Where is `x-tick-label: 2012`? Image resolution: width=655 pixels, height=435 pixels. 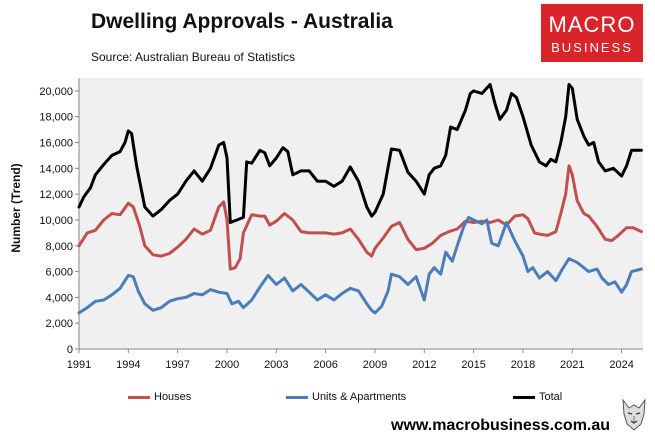
x-tick-label: 2012 is located at coordinates (424, 365).